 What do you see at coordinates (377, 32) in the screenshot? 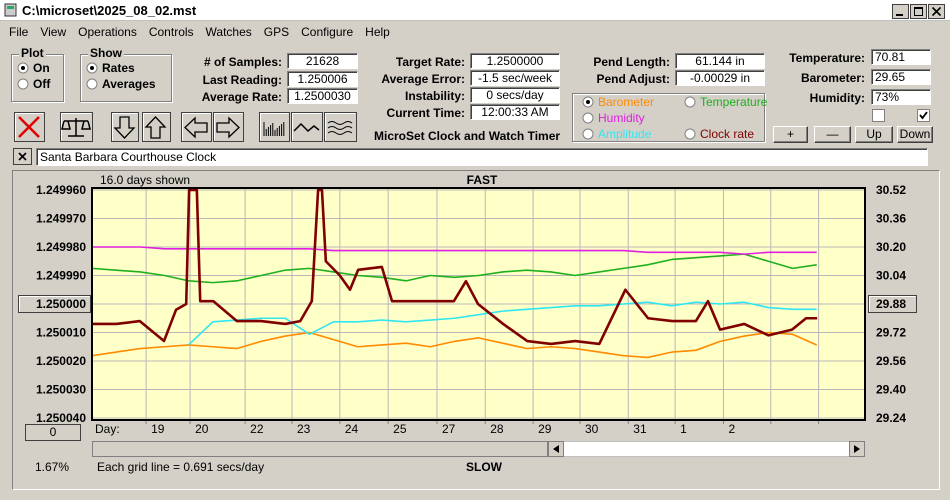
I see `menu-item: Help` at bounding box center [377, 32].